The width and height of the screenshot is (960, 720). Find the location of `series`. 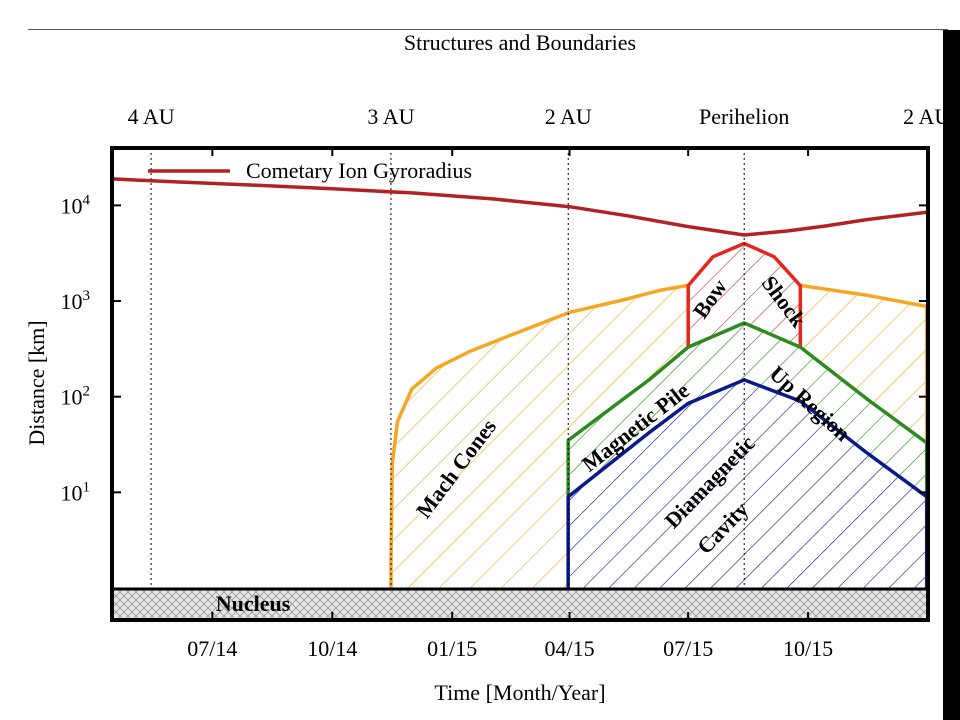

series is located at coordinates (520, 207).